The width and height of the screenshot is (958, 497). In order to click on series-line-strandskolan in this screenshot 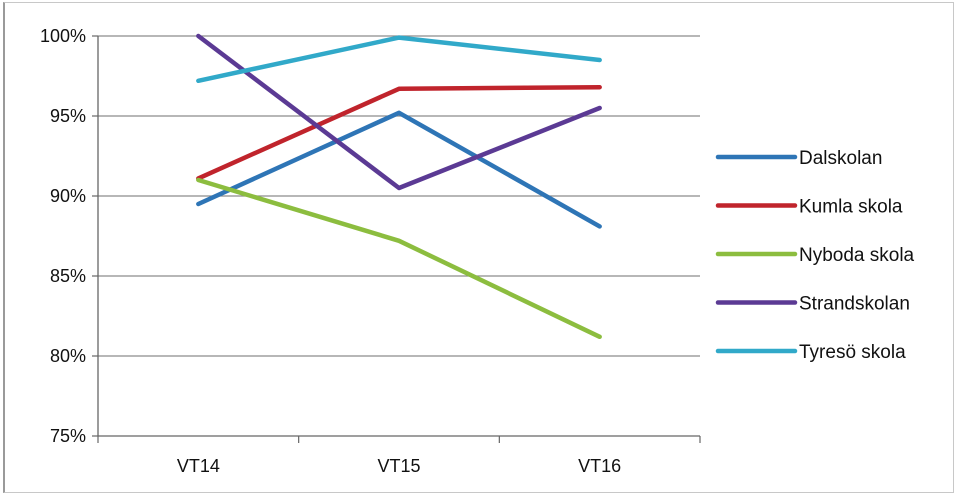, I will do `click(399, 112)`.